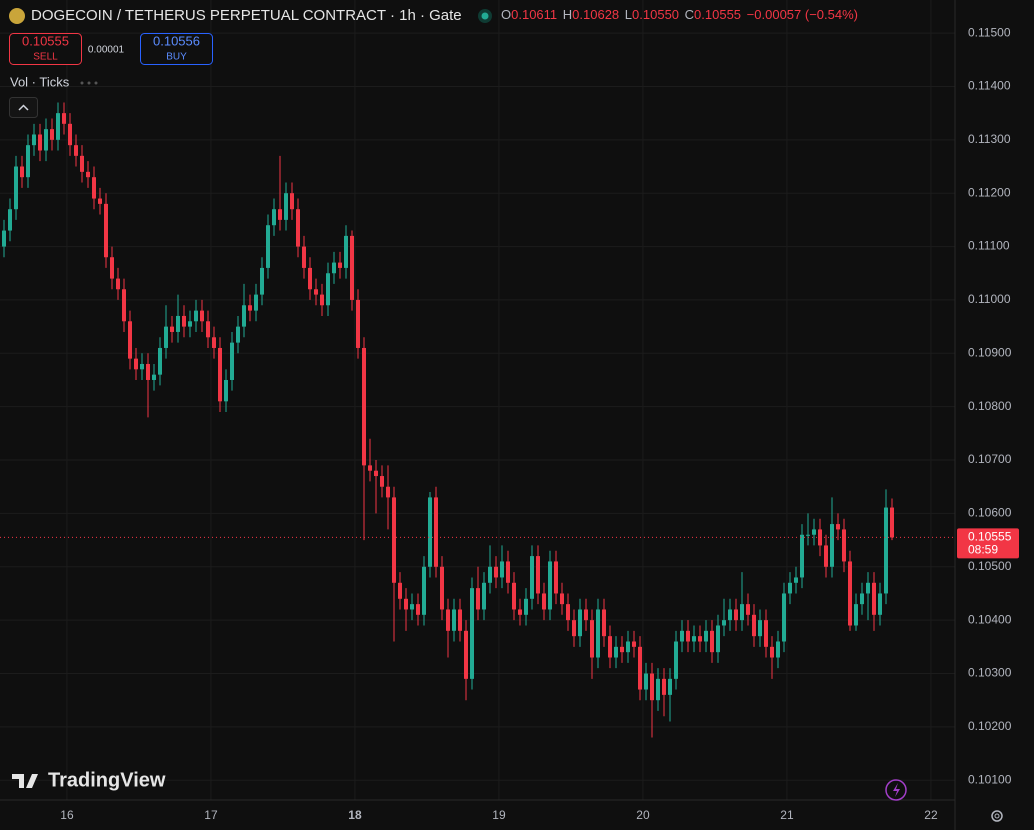 This screenshot has width=1034, height=830. Describe the element at coordinates (983, 550) in the screenshot. I see `countdown: 08:59` at that location.